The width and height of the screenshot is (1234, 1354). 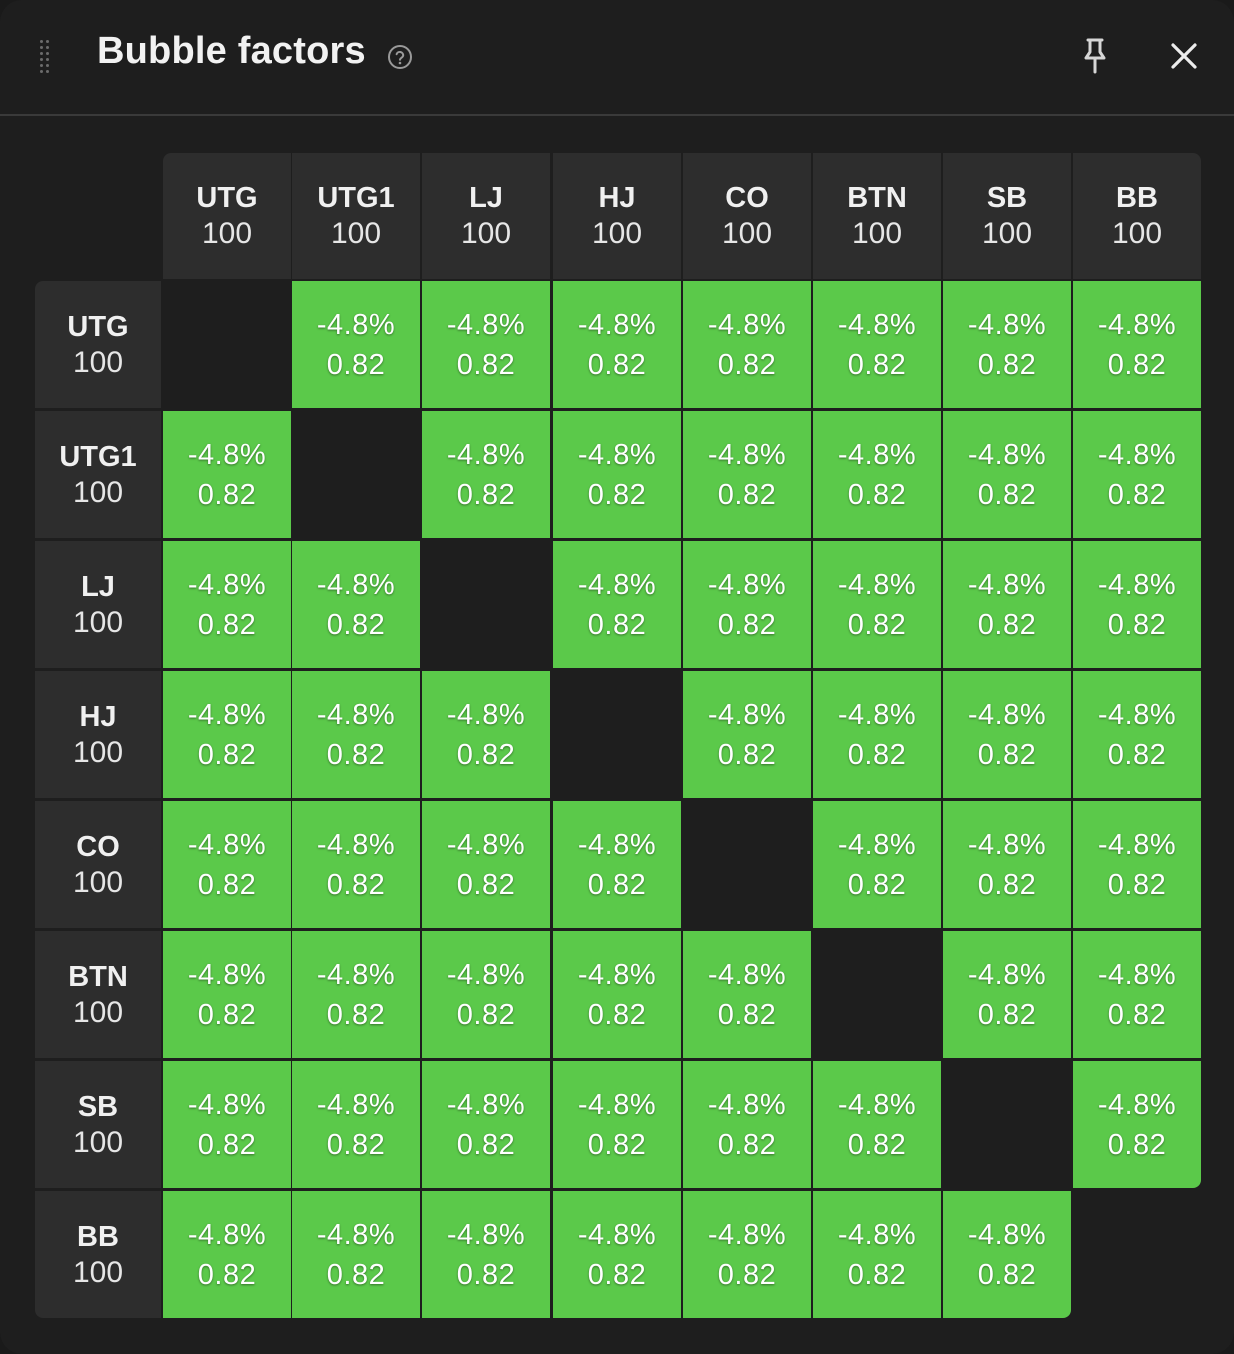 What do you see at coordinates (47, 57) in the screenshot?
I see `drag-handle-icon` at bounding box center [47, 57].